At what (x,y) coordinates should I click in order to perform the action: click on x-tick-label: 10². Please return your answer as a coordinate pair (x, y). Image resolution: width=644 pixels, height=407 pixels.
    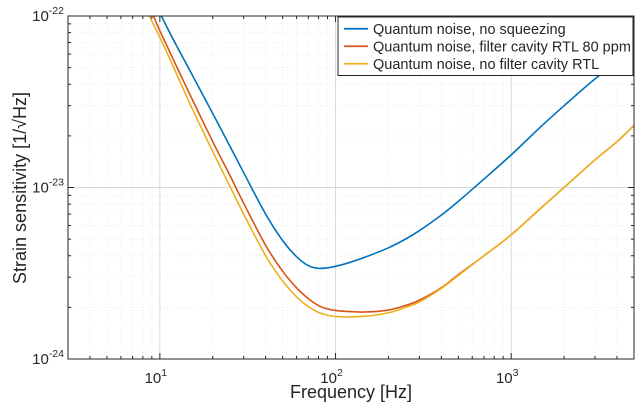
    Looking at the image, I should click on (331, 377).